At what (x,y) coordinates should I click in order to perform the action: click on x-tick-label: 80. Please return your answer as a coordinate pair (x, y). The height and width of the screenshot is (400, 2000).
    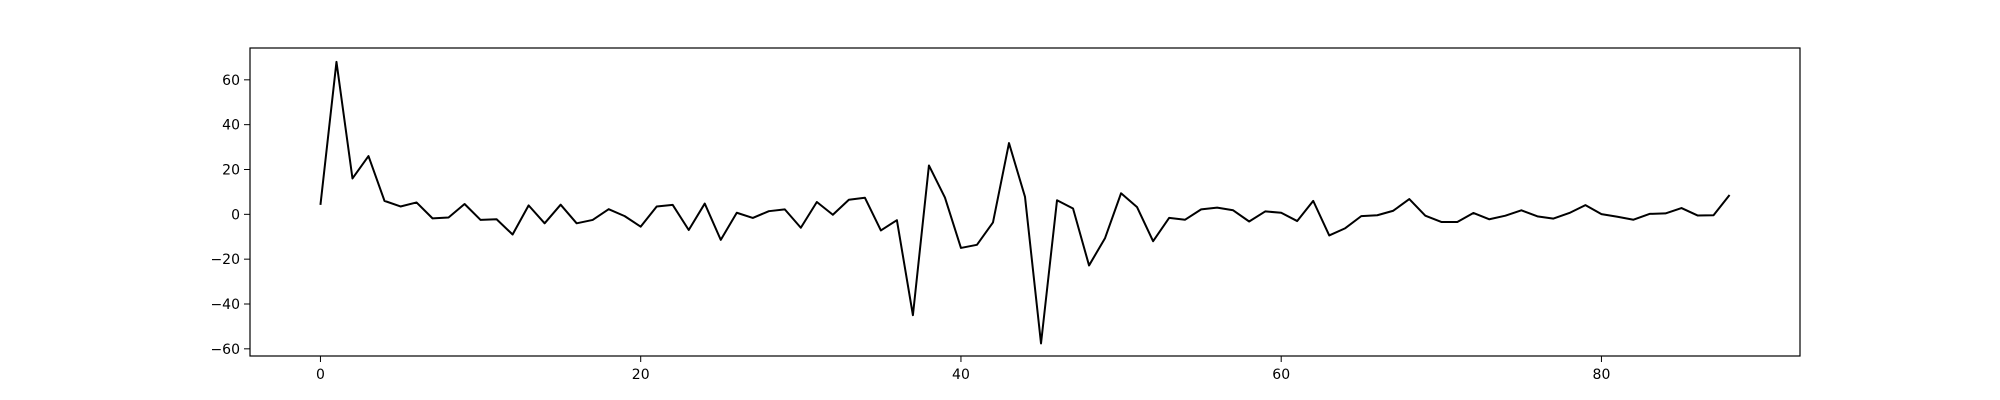
    Looking at the image, I should click on (1602, 375).